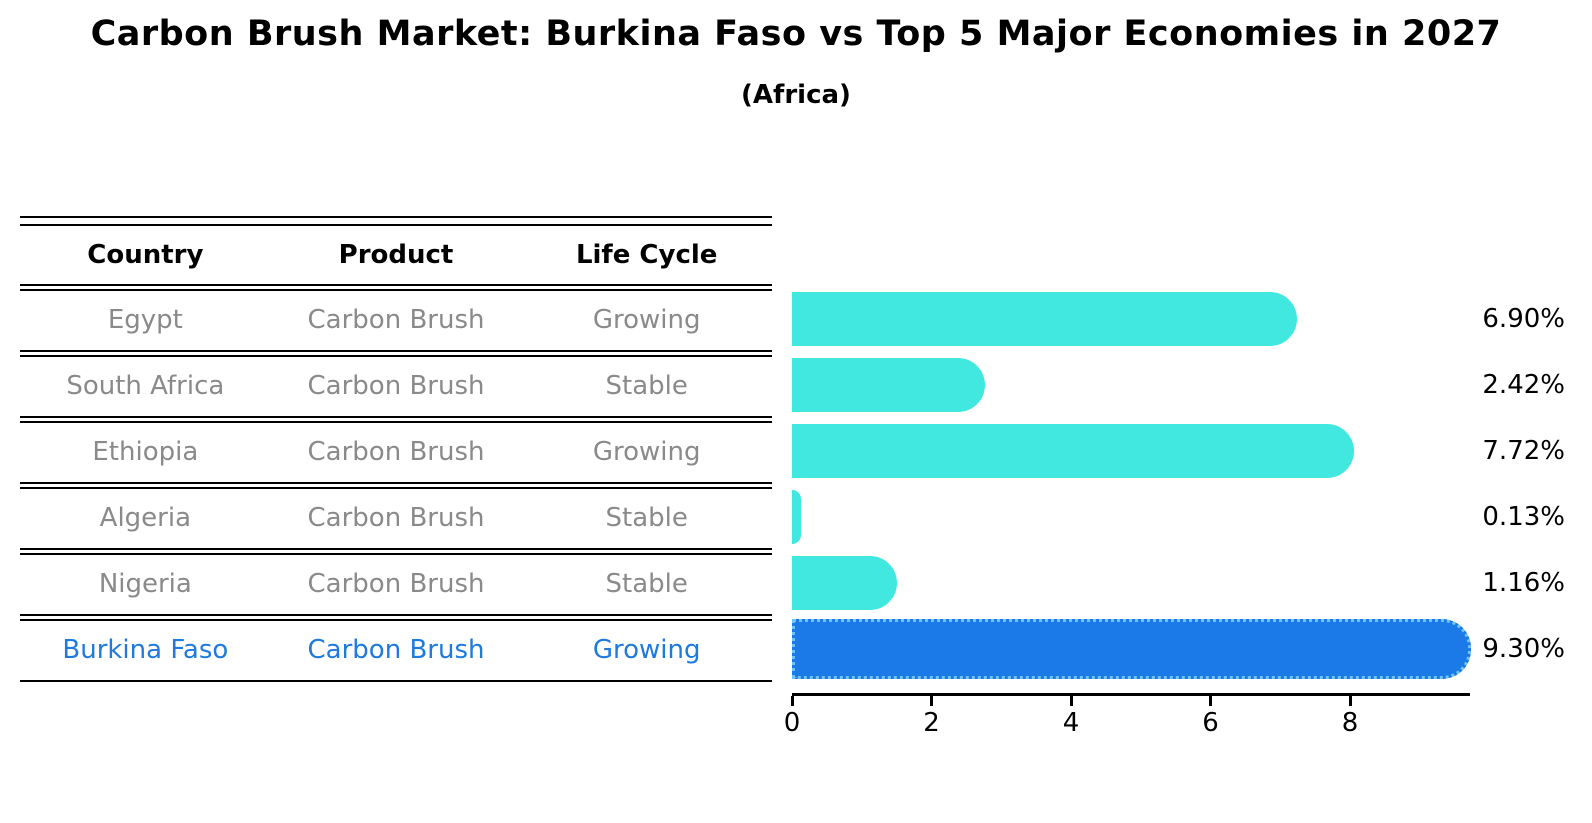 This screenshot has width=1592, height=823. I want to click on cell-country: Egypt, so click(145, 320).